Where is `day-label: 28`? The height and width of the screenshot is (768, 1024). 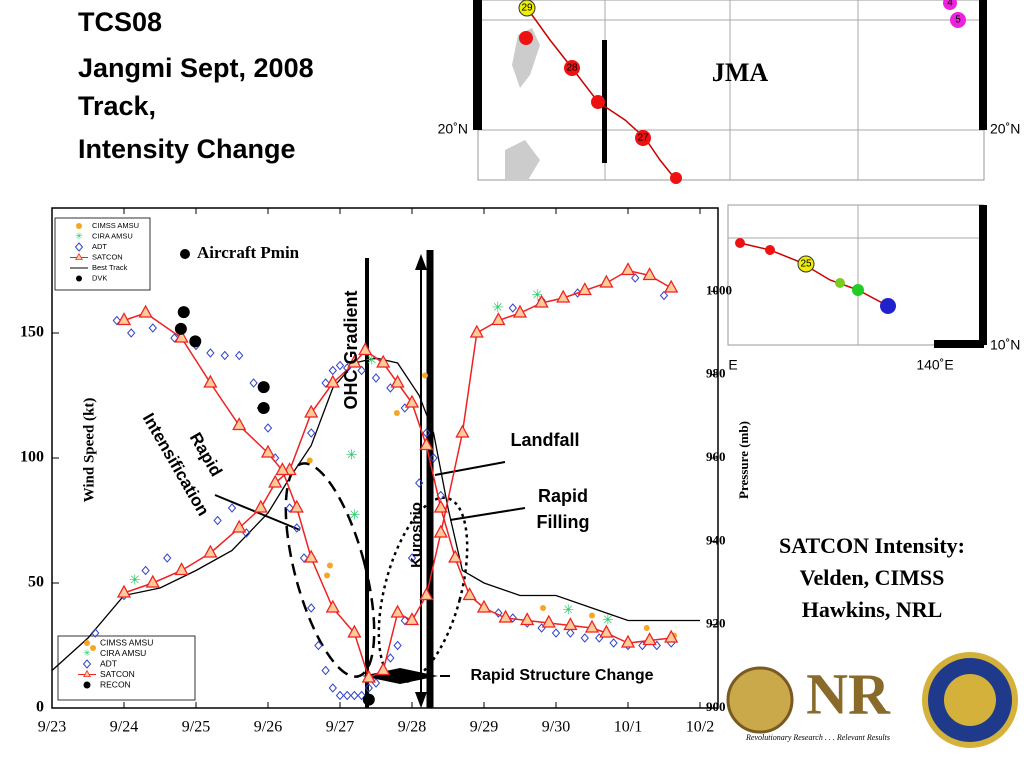
day-label: 28 is located at coordinates (572, 68).